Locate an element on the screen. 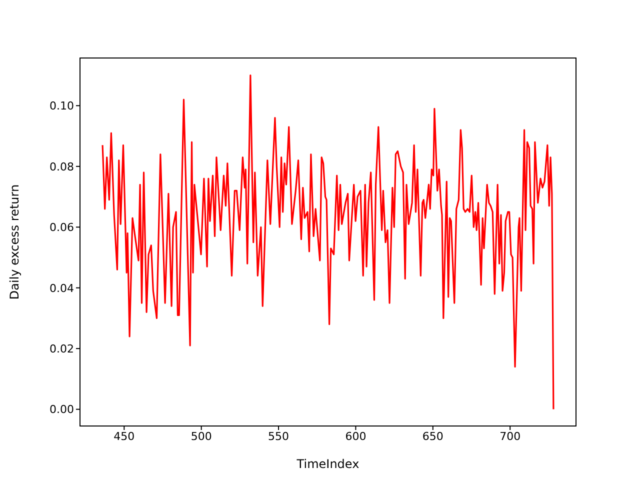 The height and width of the screenshot is (480, 640). x-axis-title: TimeIndex is located at coordinates (328, 464).